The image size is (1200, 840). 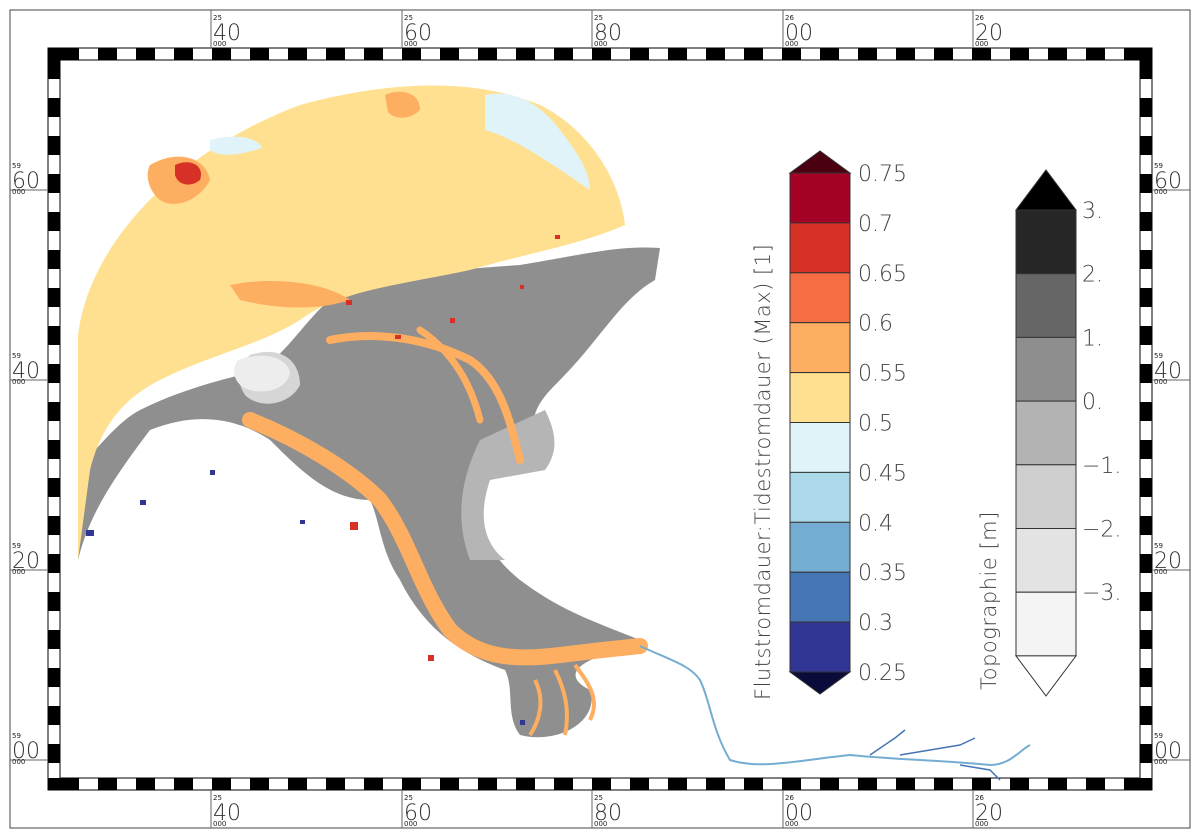 I want to click on river-upstream, so click(x=835, y=706).